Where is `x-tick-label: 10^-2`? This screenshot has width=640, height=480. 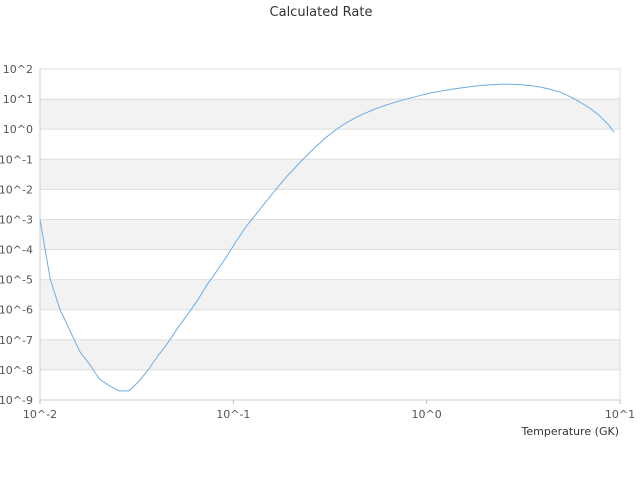 x-tick-label: 10^-2 is located at coordinates (40, 414).